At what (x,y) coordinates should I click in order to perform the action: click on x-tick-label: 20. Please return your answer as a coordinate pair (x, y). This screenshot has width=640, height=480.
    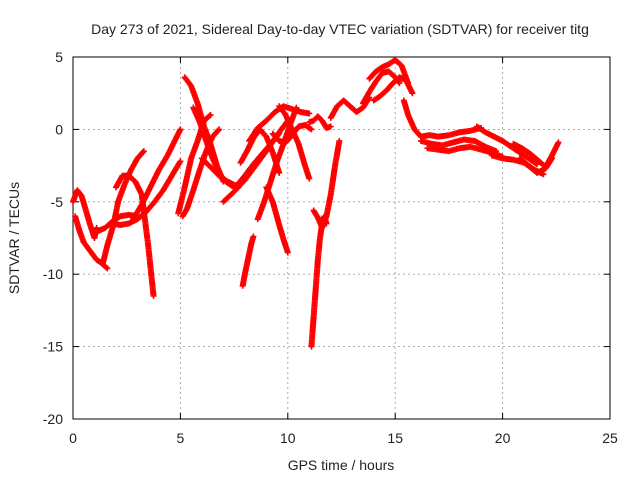
    Looking at the image, I should click on (503, 438).